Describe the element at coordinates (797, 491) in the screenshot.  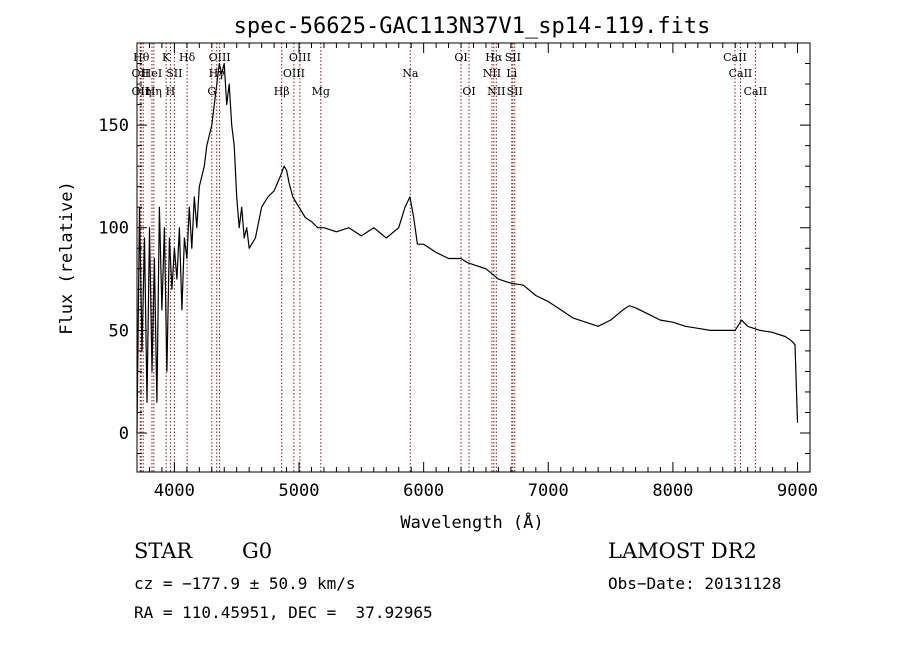
I see `x-tick-label: 9000` at that location.